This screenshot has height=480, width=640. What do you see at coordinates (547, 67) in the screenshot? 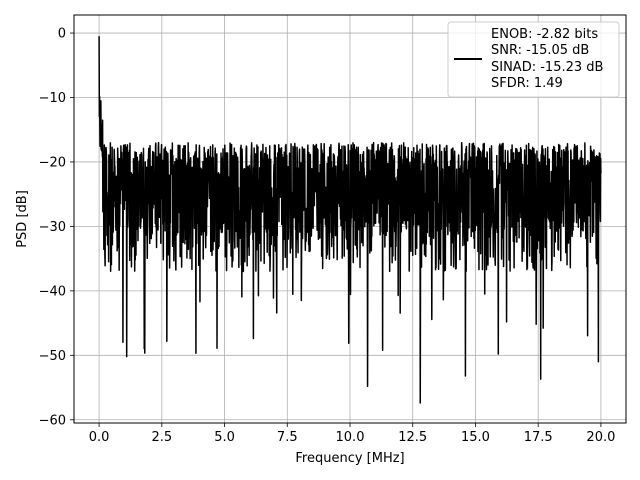
I see `legend-sinad: SINAD: -15.23 dB` at bounding box center [547, 67].